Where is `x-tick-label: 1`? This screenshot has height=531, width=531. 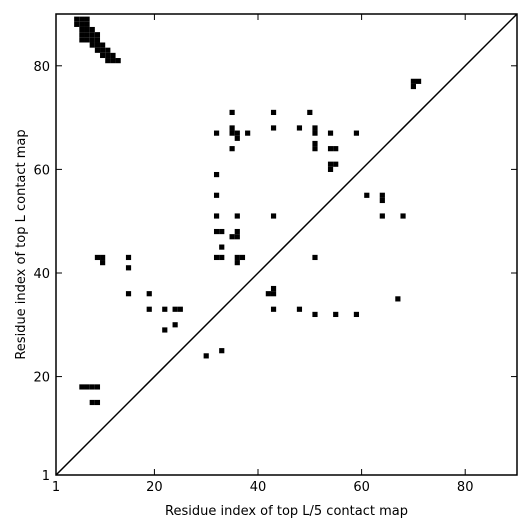
x-tick-label: 1 is located at coordinates (56, 487).